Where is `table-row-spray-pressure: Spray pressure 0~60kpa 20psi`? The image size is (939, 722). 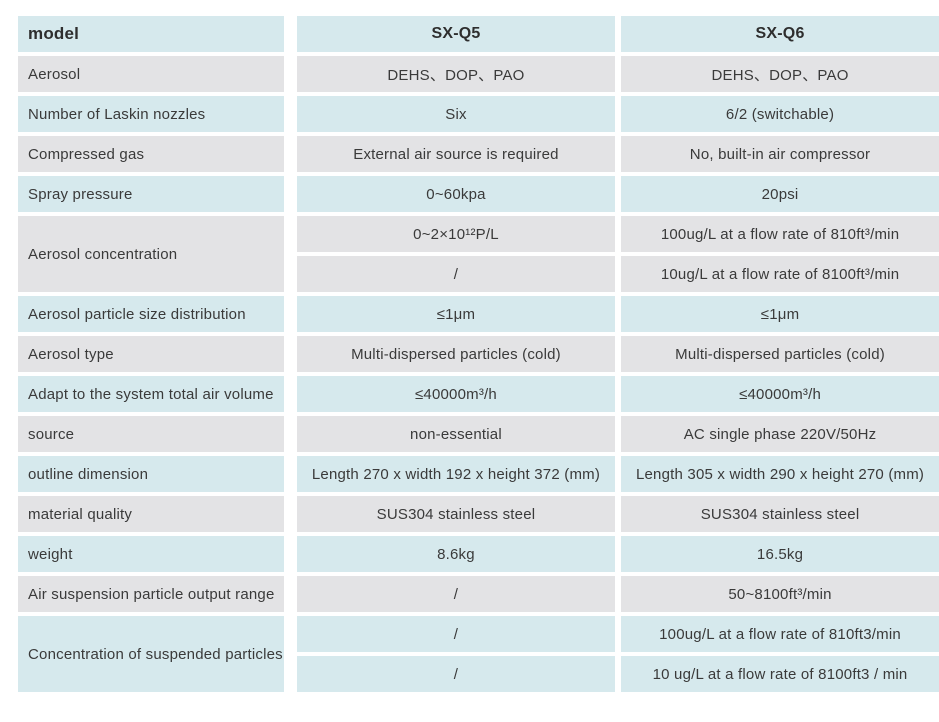
table-row-spray-pressure: Spray pressure 0~60kpa 20psi is located at coordinates (478, 196).